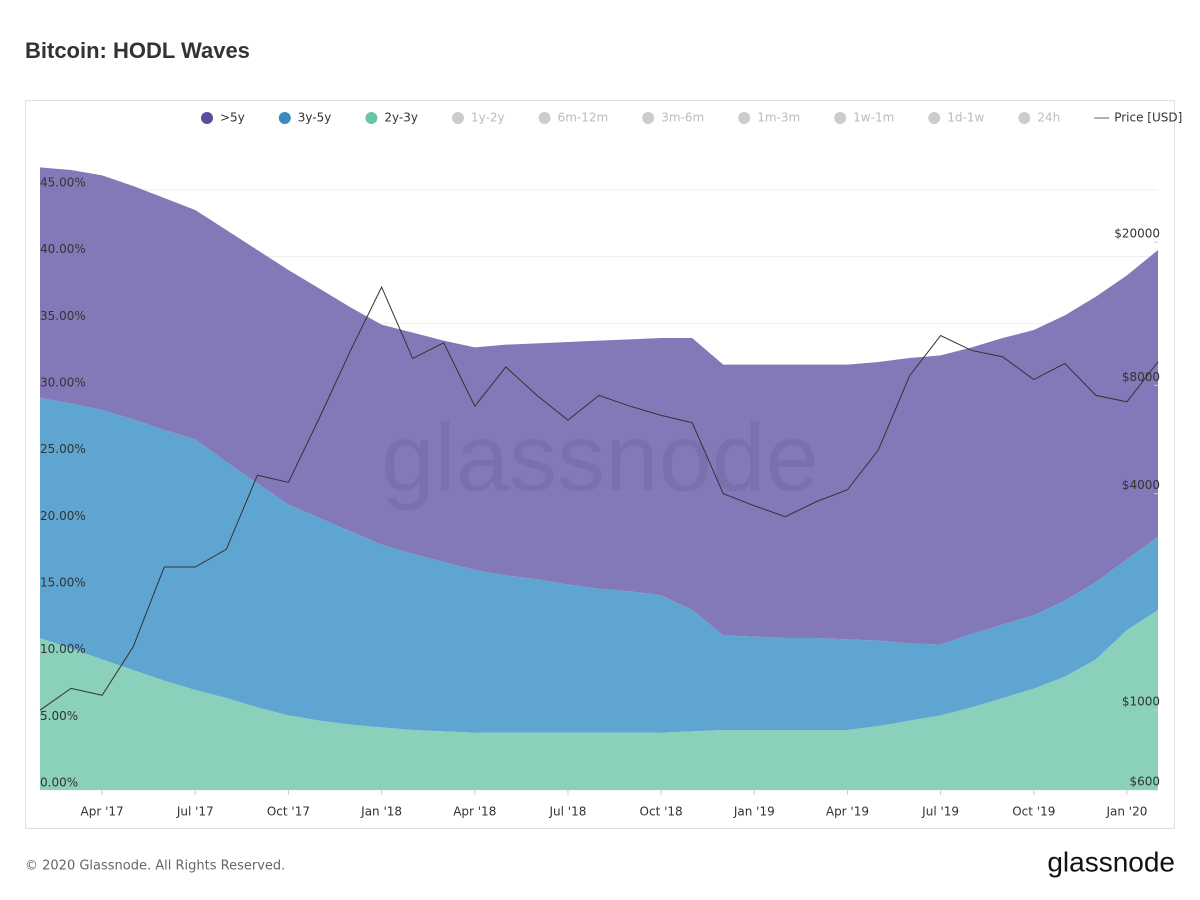 This screenshot has height=900, width=1200. I want to click on x-tick-label: Apr '17, so click(102, 812).